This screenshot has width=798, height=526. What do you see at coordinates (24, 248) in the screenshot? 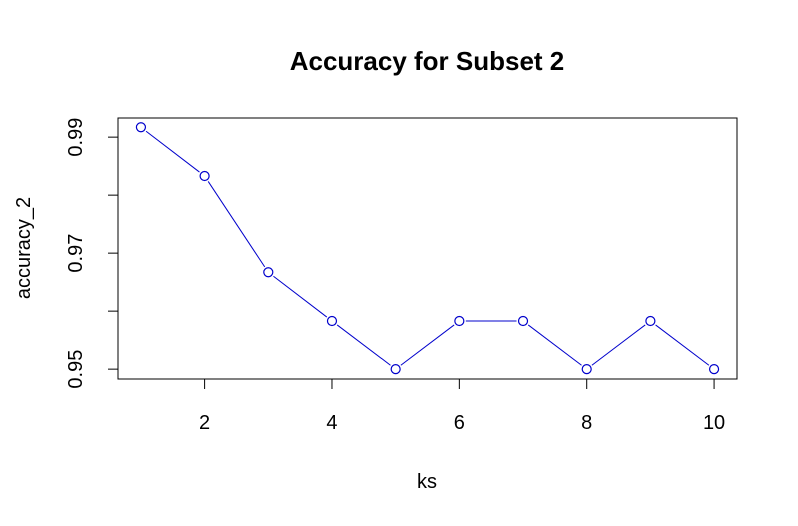
I see `y-axis-label: accuracy_2` at bounding box center [24, 248].